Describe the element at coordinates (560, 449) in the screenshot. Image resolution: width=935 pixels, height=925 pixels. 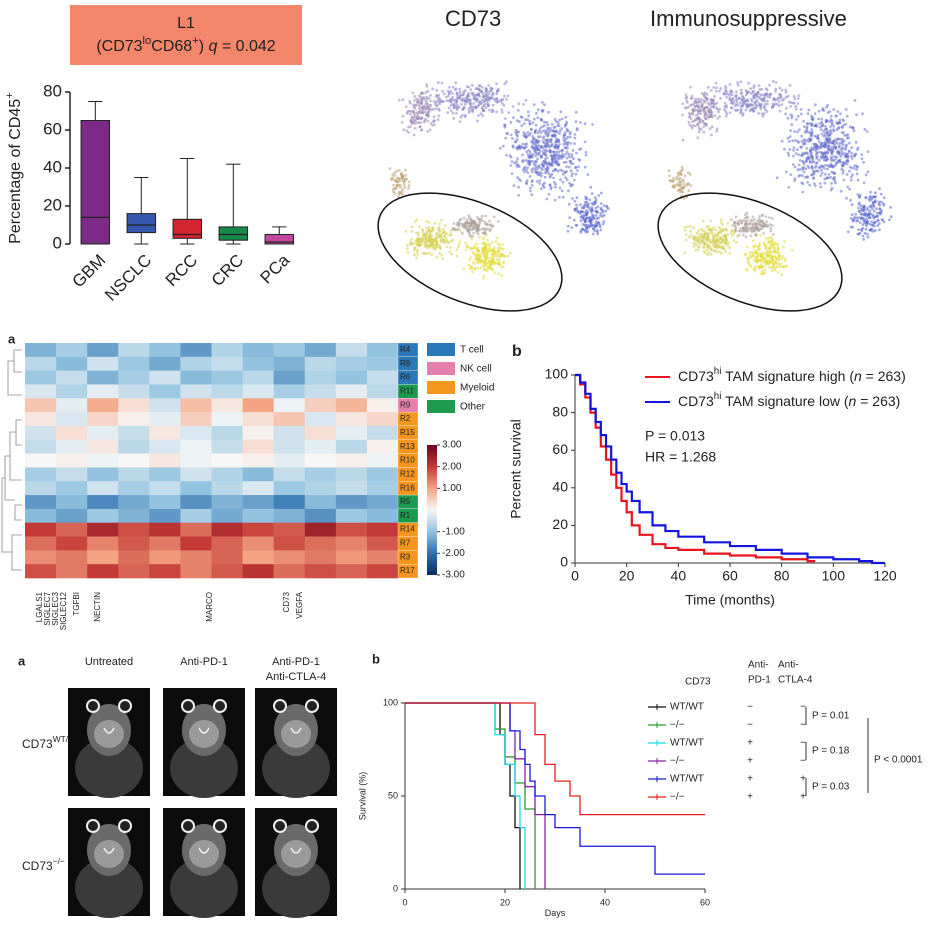
I see `y-tick-label: 60` at that location.